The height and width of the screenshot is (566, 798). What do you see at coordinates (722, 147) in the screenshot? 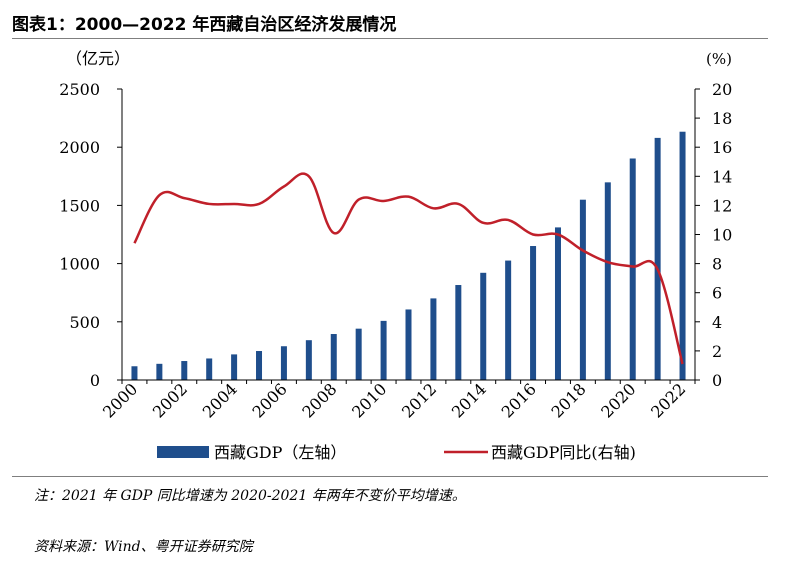
I see `right-tick-label-16: 16` at bounding box center [722, 147].